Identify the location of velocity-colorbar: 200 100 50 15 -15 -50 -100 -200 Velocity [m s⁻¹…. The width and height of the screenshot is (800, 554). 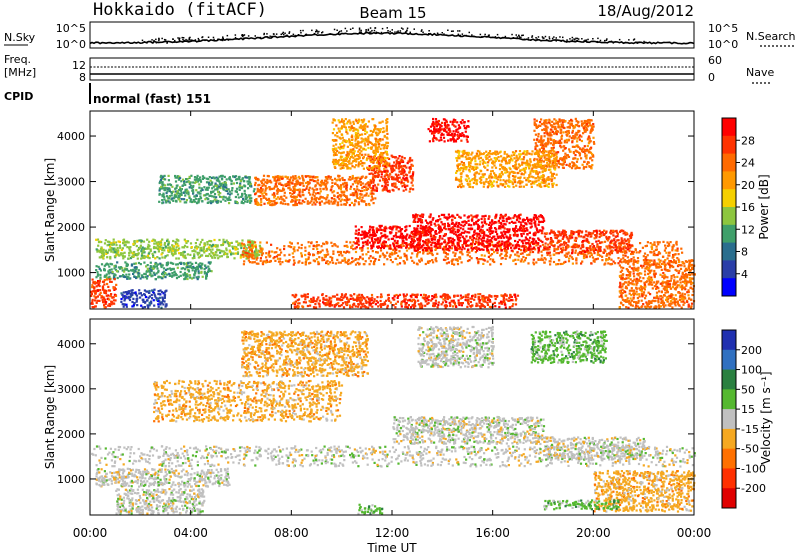
(747, 419).